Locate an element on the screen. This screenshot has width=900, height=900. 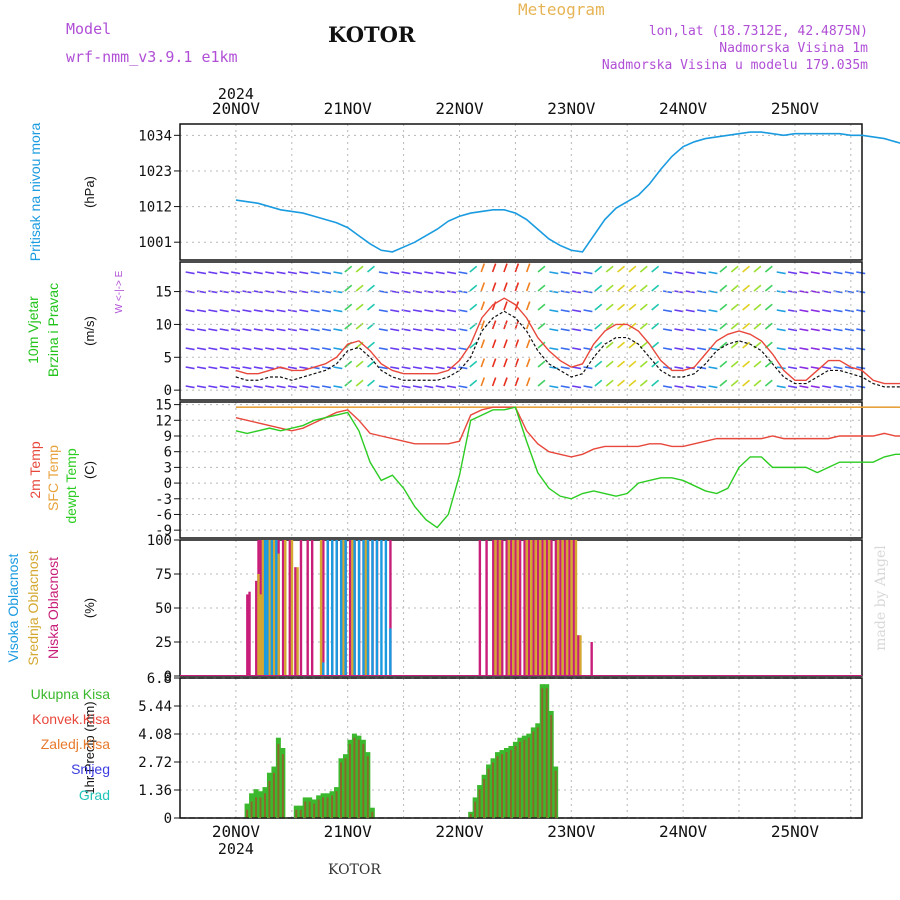
precip-legend-label: Snijeg is located at coordinates (90, 769).